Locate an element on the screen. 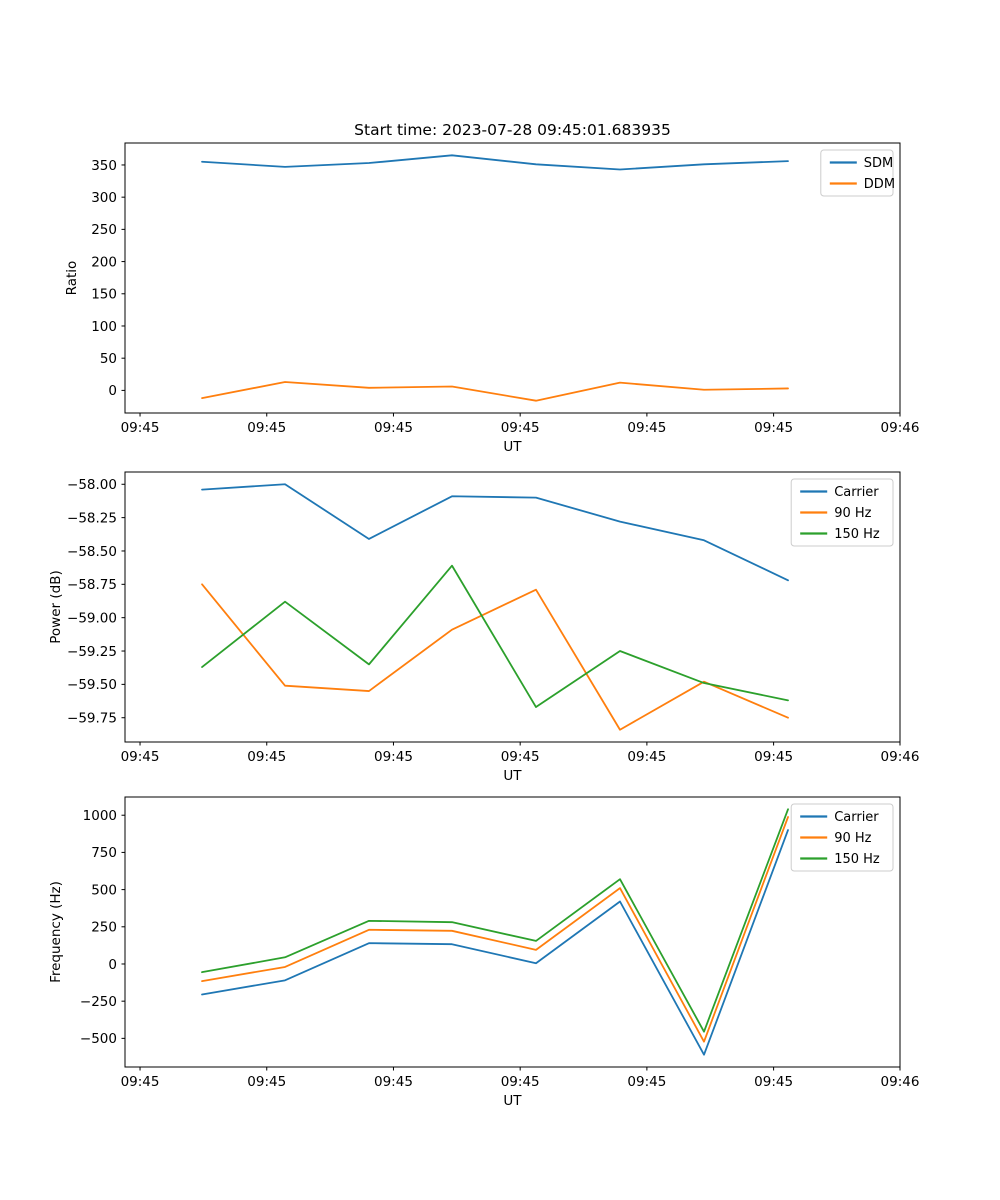 The height and width of the screenshot is (1200, 1000). y-tick-label: −59.00 is located at coordinates (92, 618).